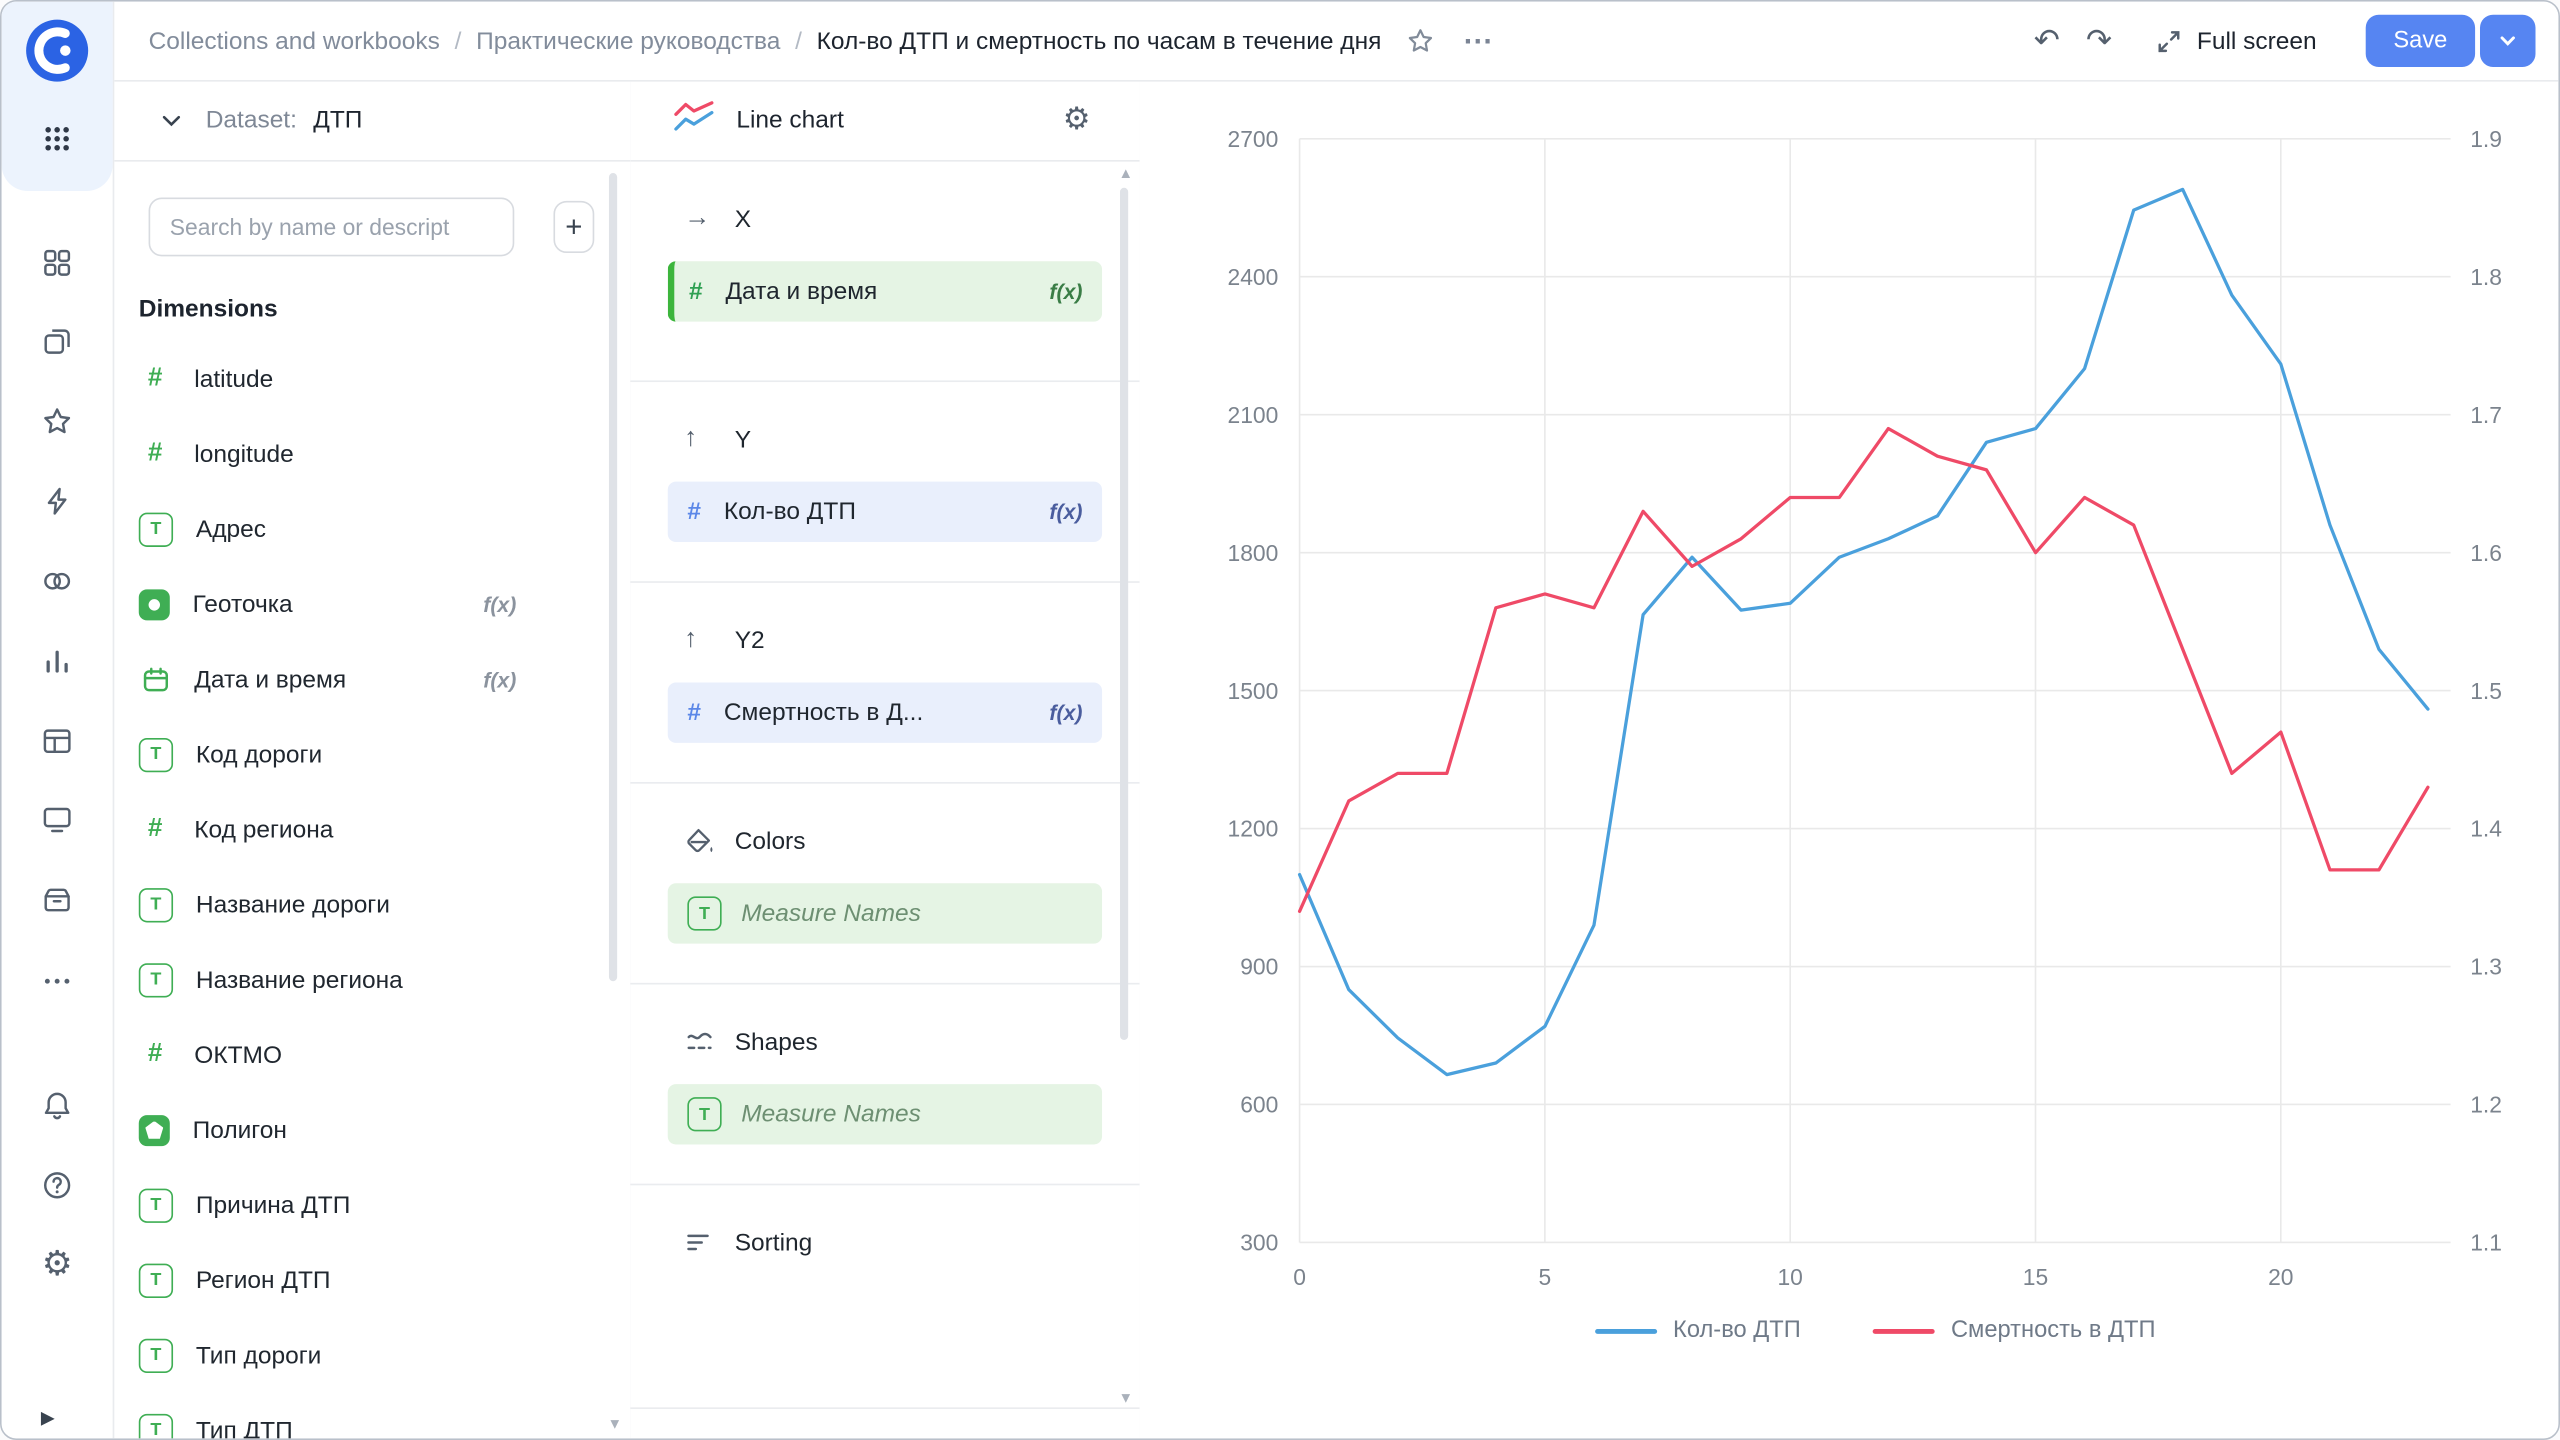 The image size is (2560, 1440). What do you see at coordinates (57, 899) in the screenshot?
I see `storage-icon` at bounding box center [57, 899].